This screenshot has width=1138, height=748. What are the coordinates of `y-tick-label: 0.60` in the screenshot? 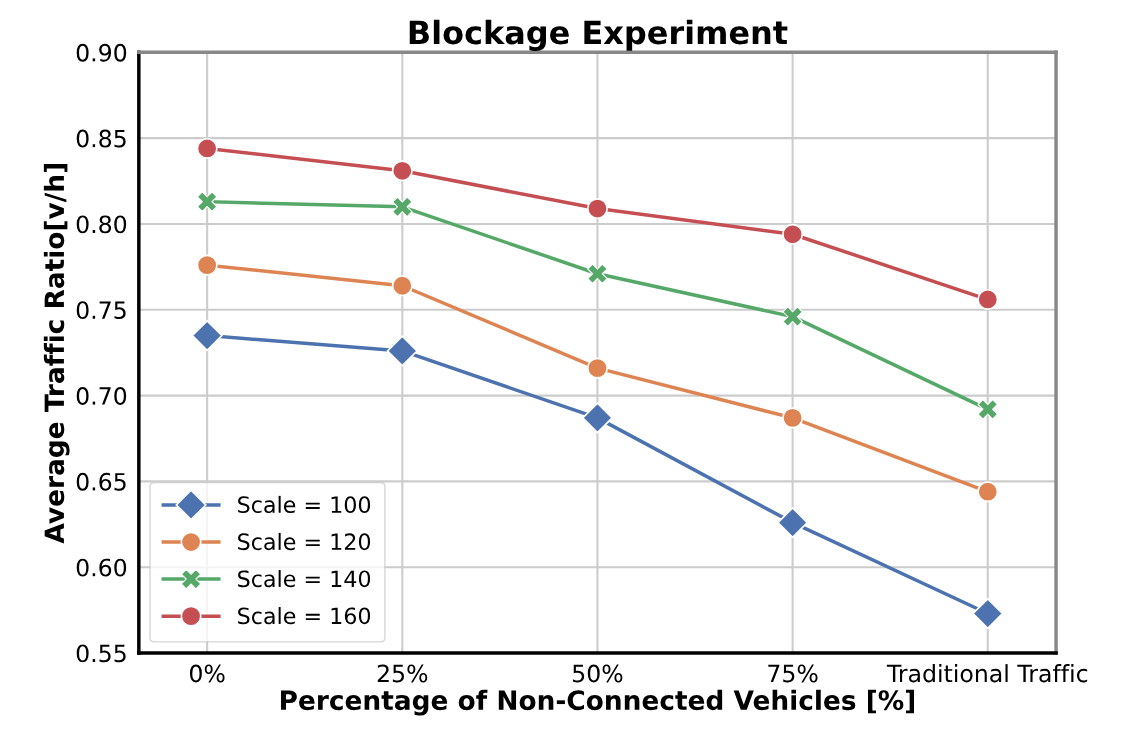 It's located at (101, 567).